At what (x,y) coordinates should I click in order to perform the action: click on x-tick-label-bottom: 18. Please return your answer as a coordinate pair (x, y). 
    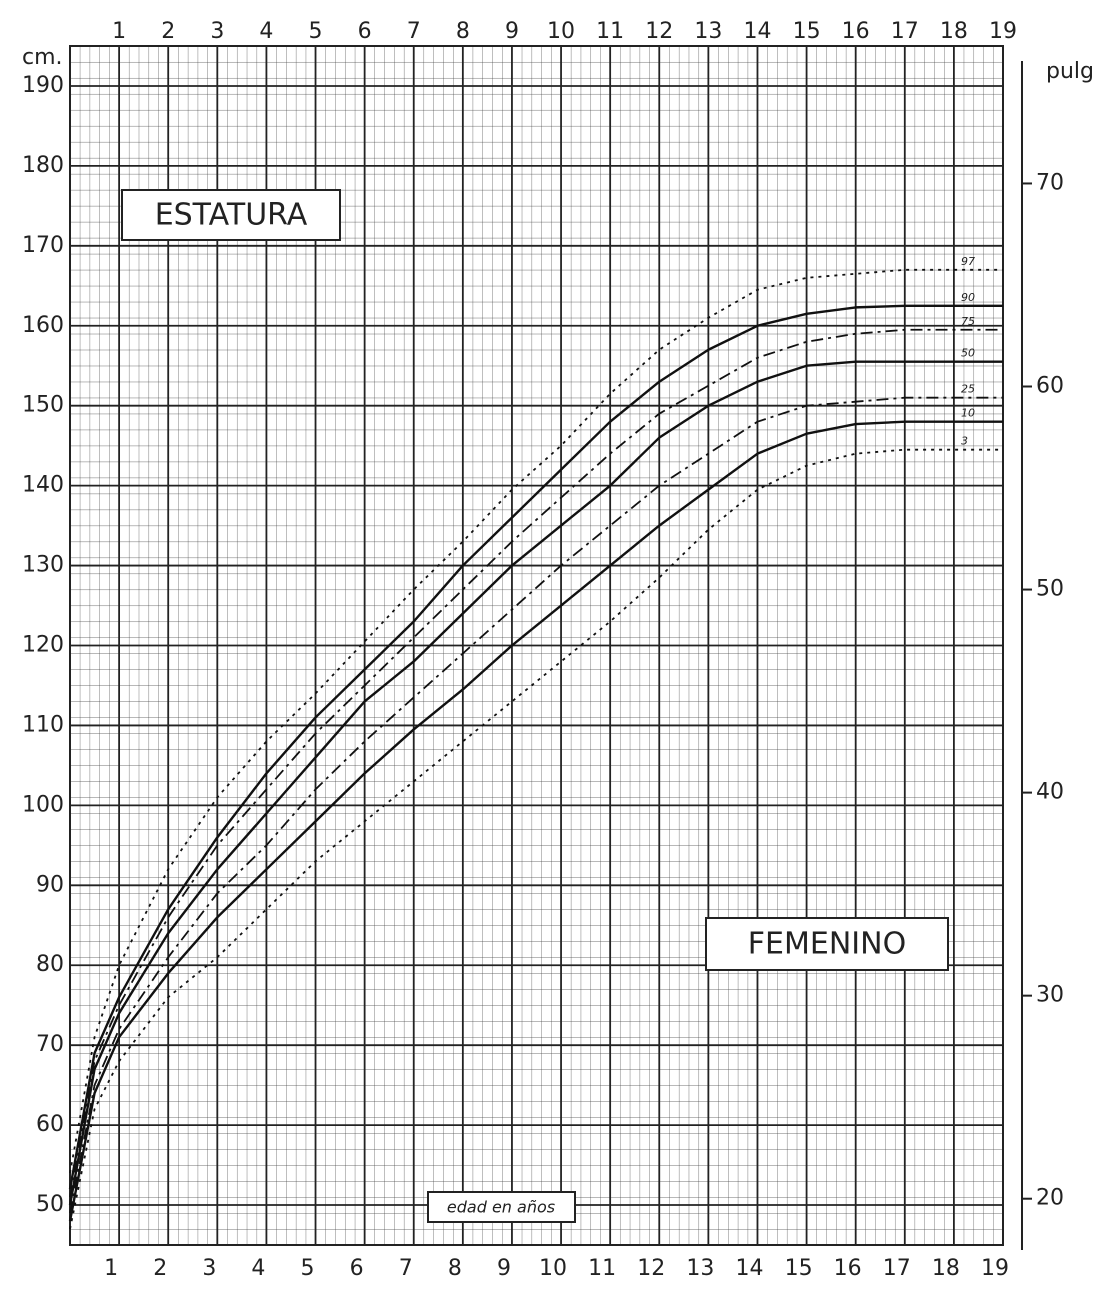
    Looking at the image, I should click on (946, 1268).